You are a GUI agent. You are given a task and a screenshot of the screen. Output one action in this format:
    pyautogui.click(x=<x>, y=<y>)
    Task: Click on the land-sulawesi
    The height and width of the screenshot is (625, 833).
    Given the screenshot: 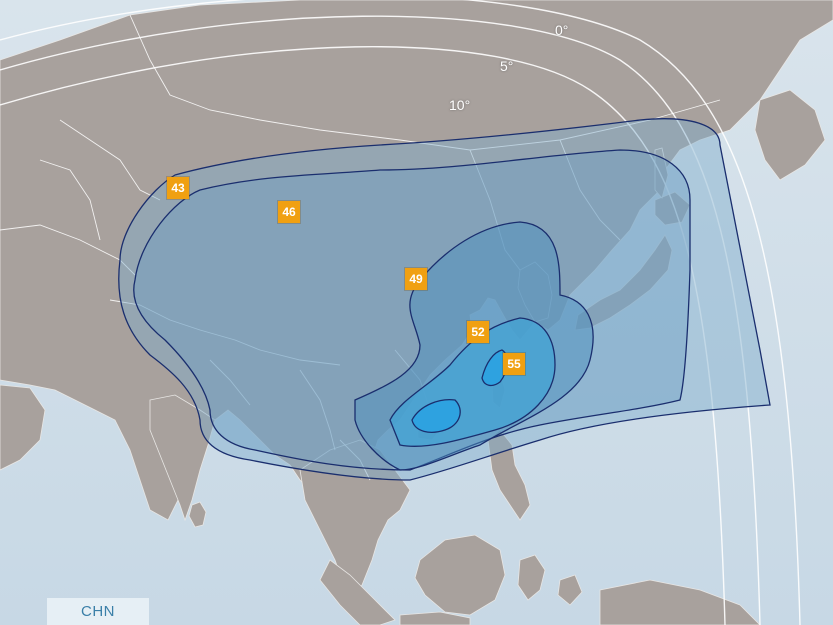 What is the action you would take?
    pyautogui.click(x=550, y=580)
    